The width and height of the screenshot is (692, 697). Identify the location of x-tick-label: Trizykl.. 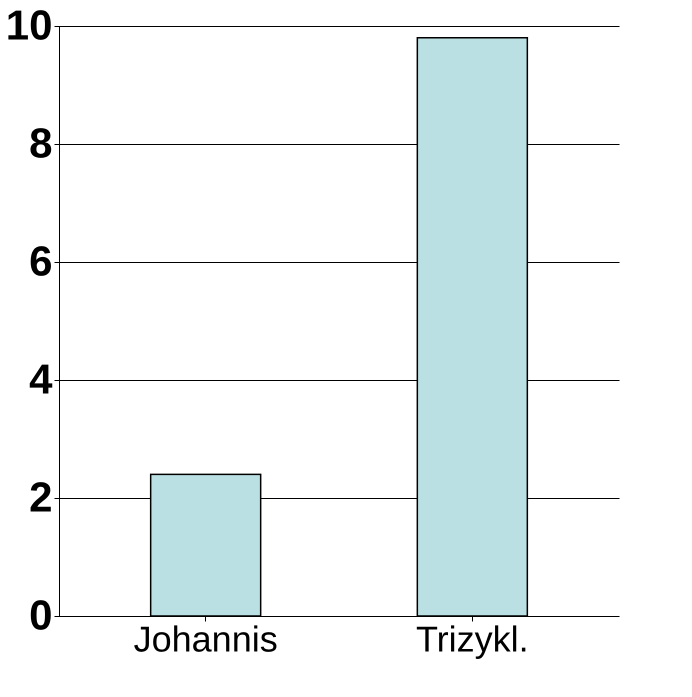
(472, 639).